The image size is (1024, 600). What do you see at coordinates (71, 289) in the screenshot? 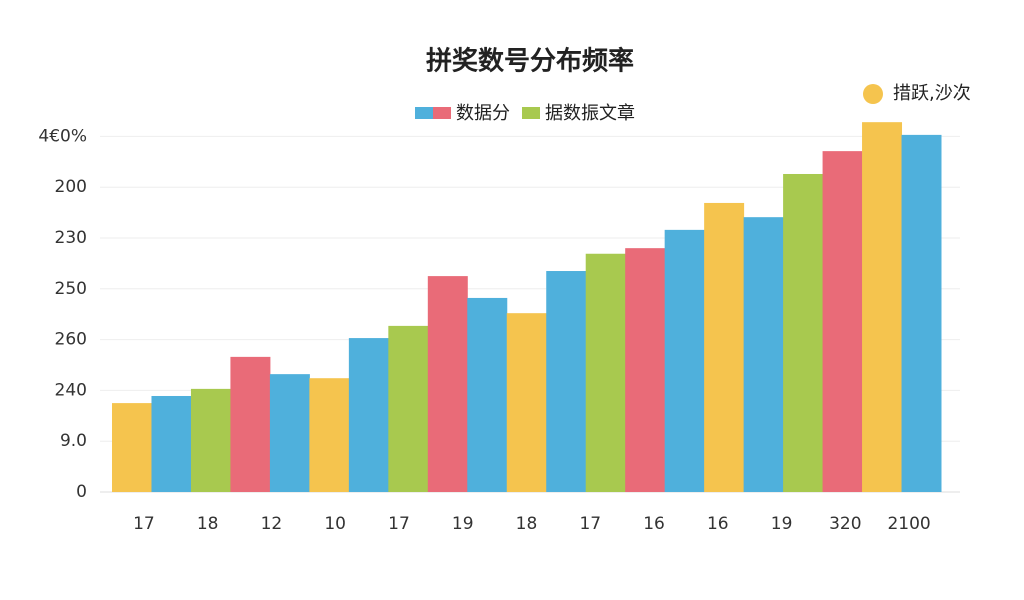
I see `y-tick-label: 250` at bounding box center [71, 289].